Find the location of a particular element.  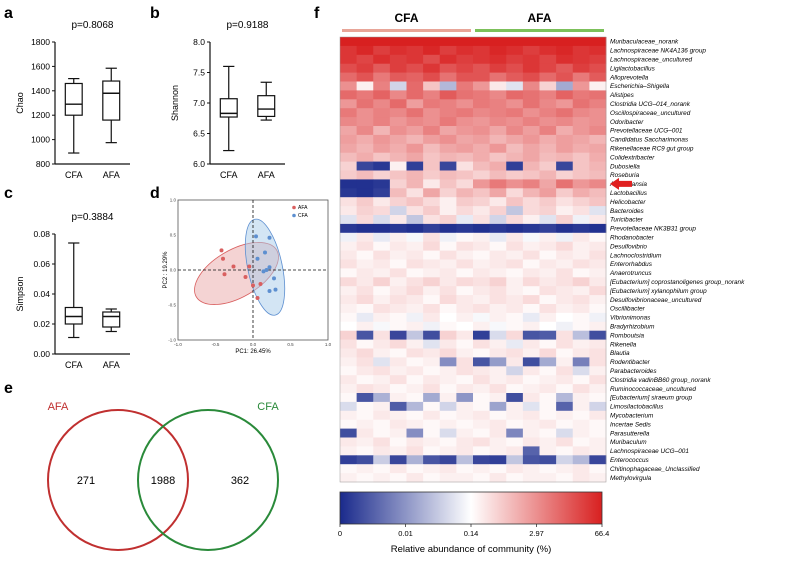

row-label: Alistipes is located at coordinates (622, 95).